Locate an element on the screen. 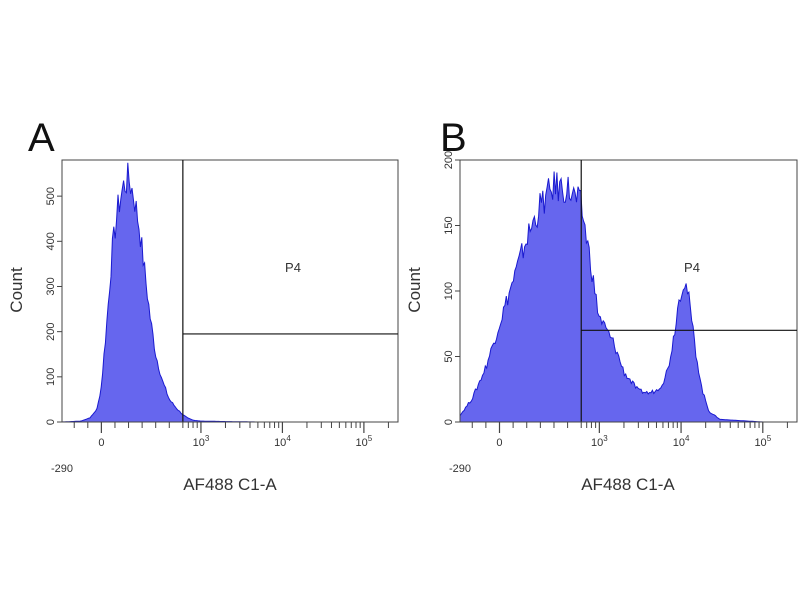 This screenshot has width=800, height=600. y-tick-label: 50 is located at coordinates (449, 356).